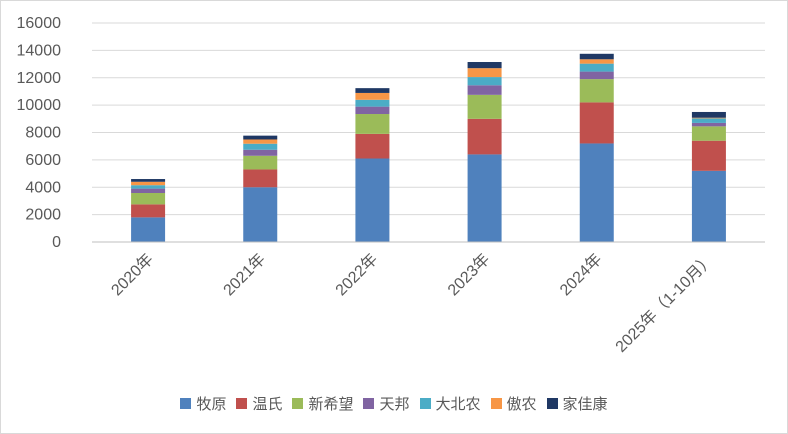 The height and width of the screenshot is (434, 788). What do you see at coordinates (267, 404) in the screenshot?
I see `legend-label: 温氏` at bounding box center [267, 404].